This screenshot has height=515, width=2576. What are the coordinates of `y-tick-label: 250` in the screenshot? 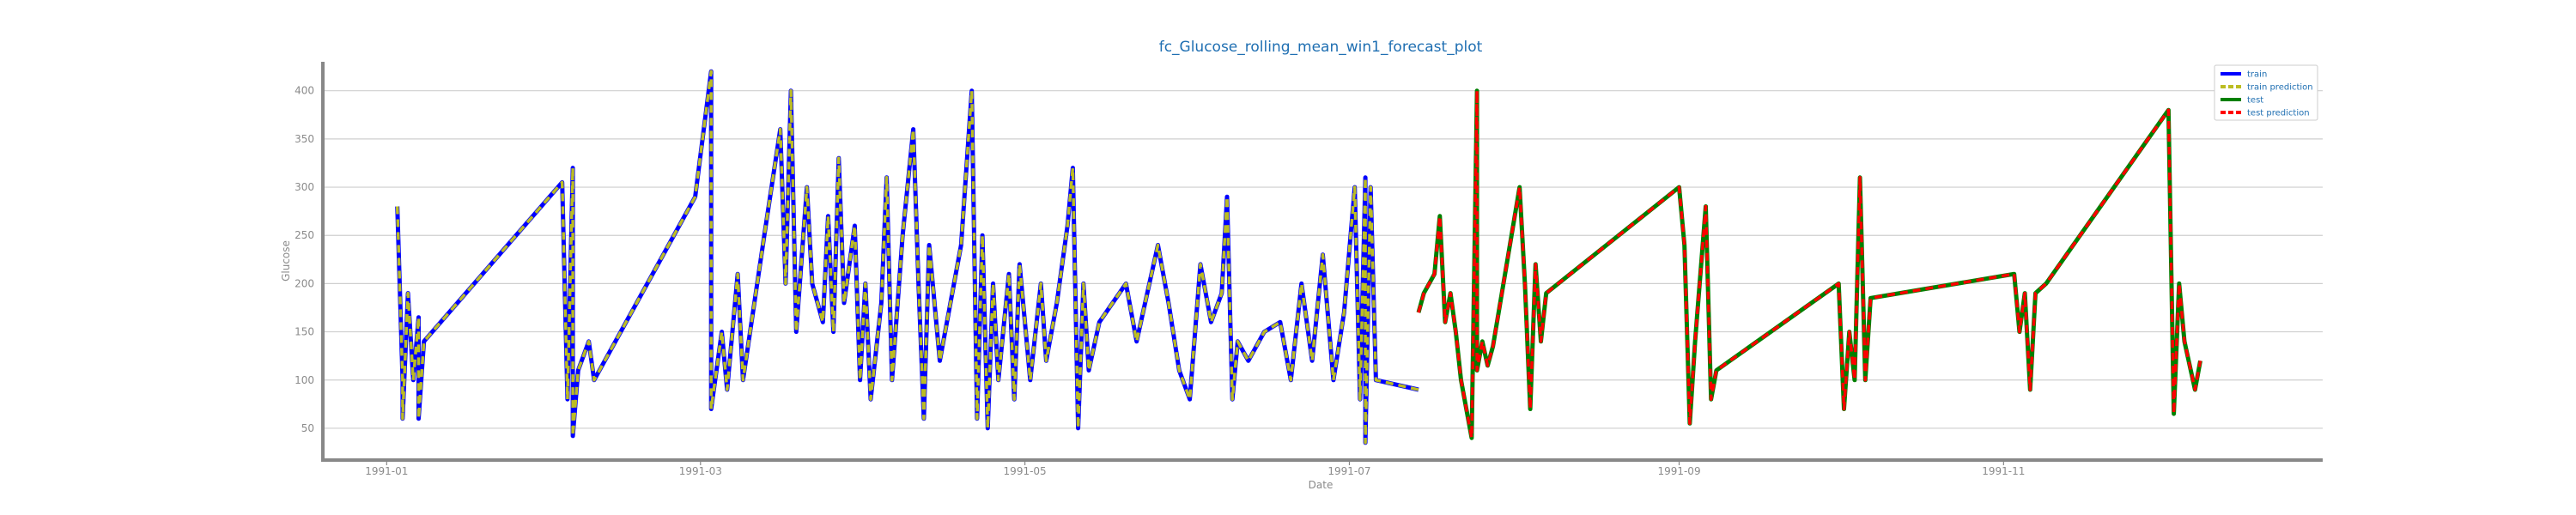 It's located at (304, 235).